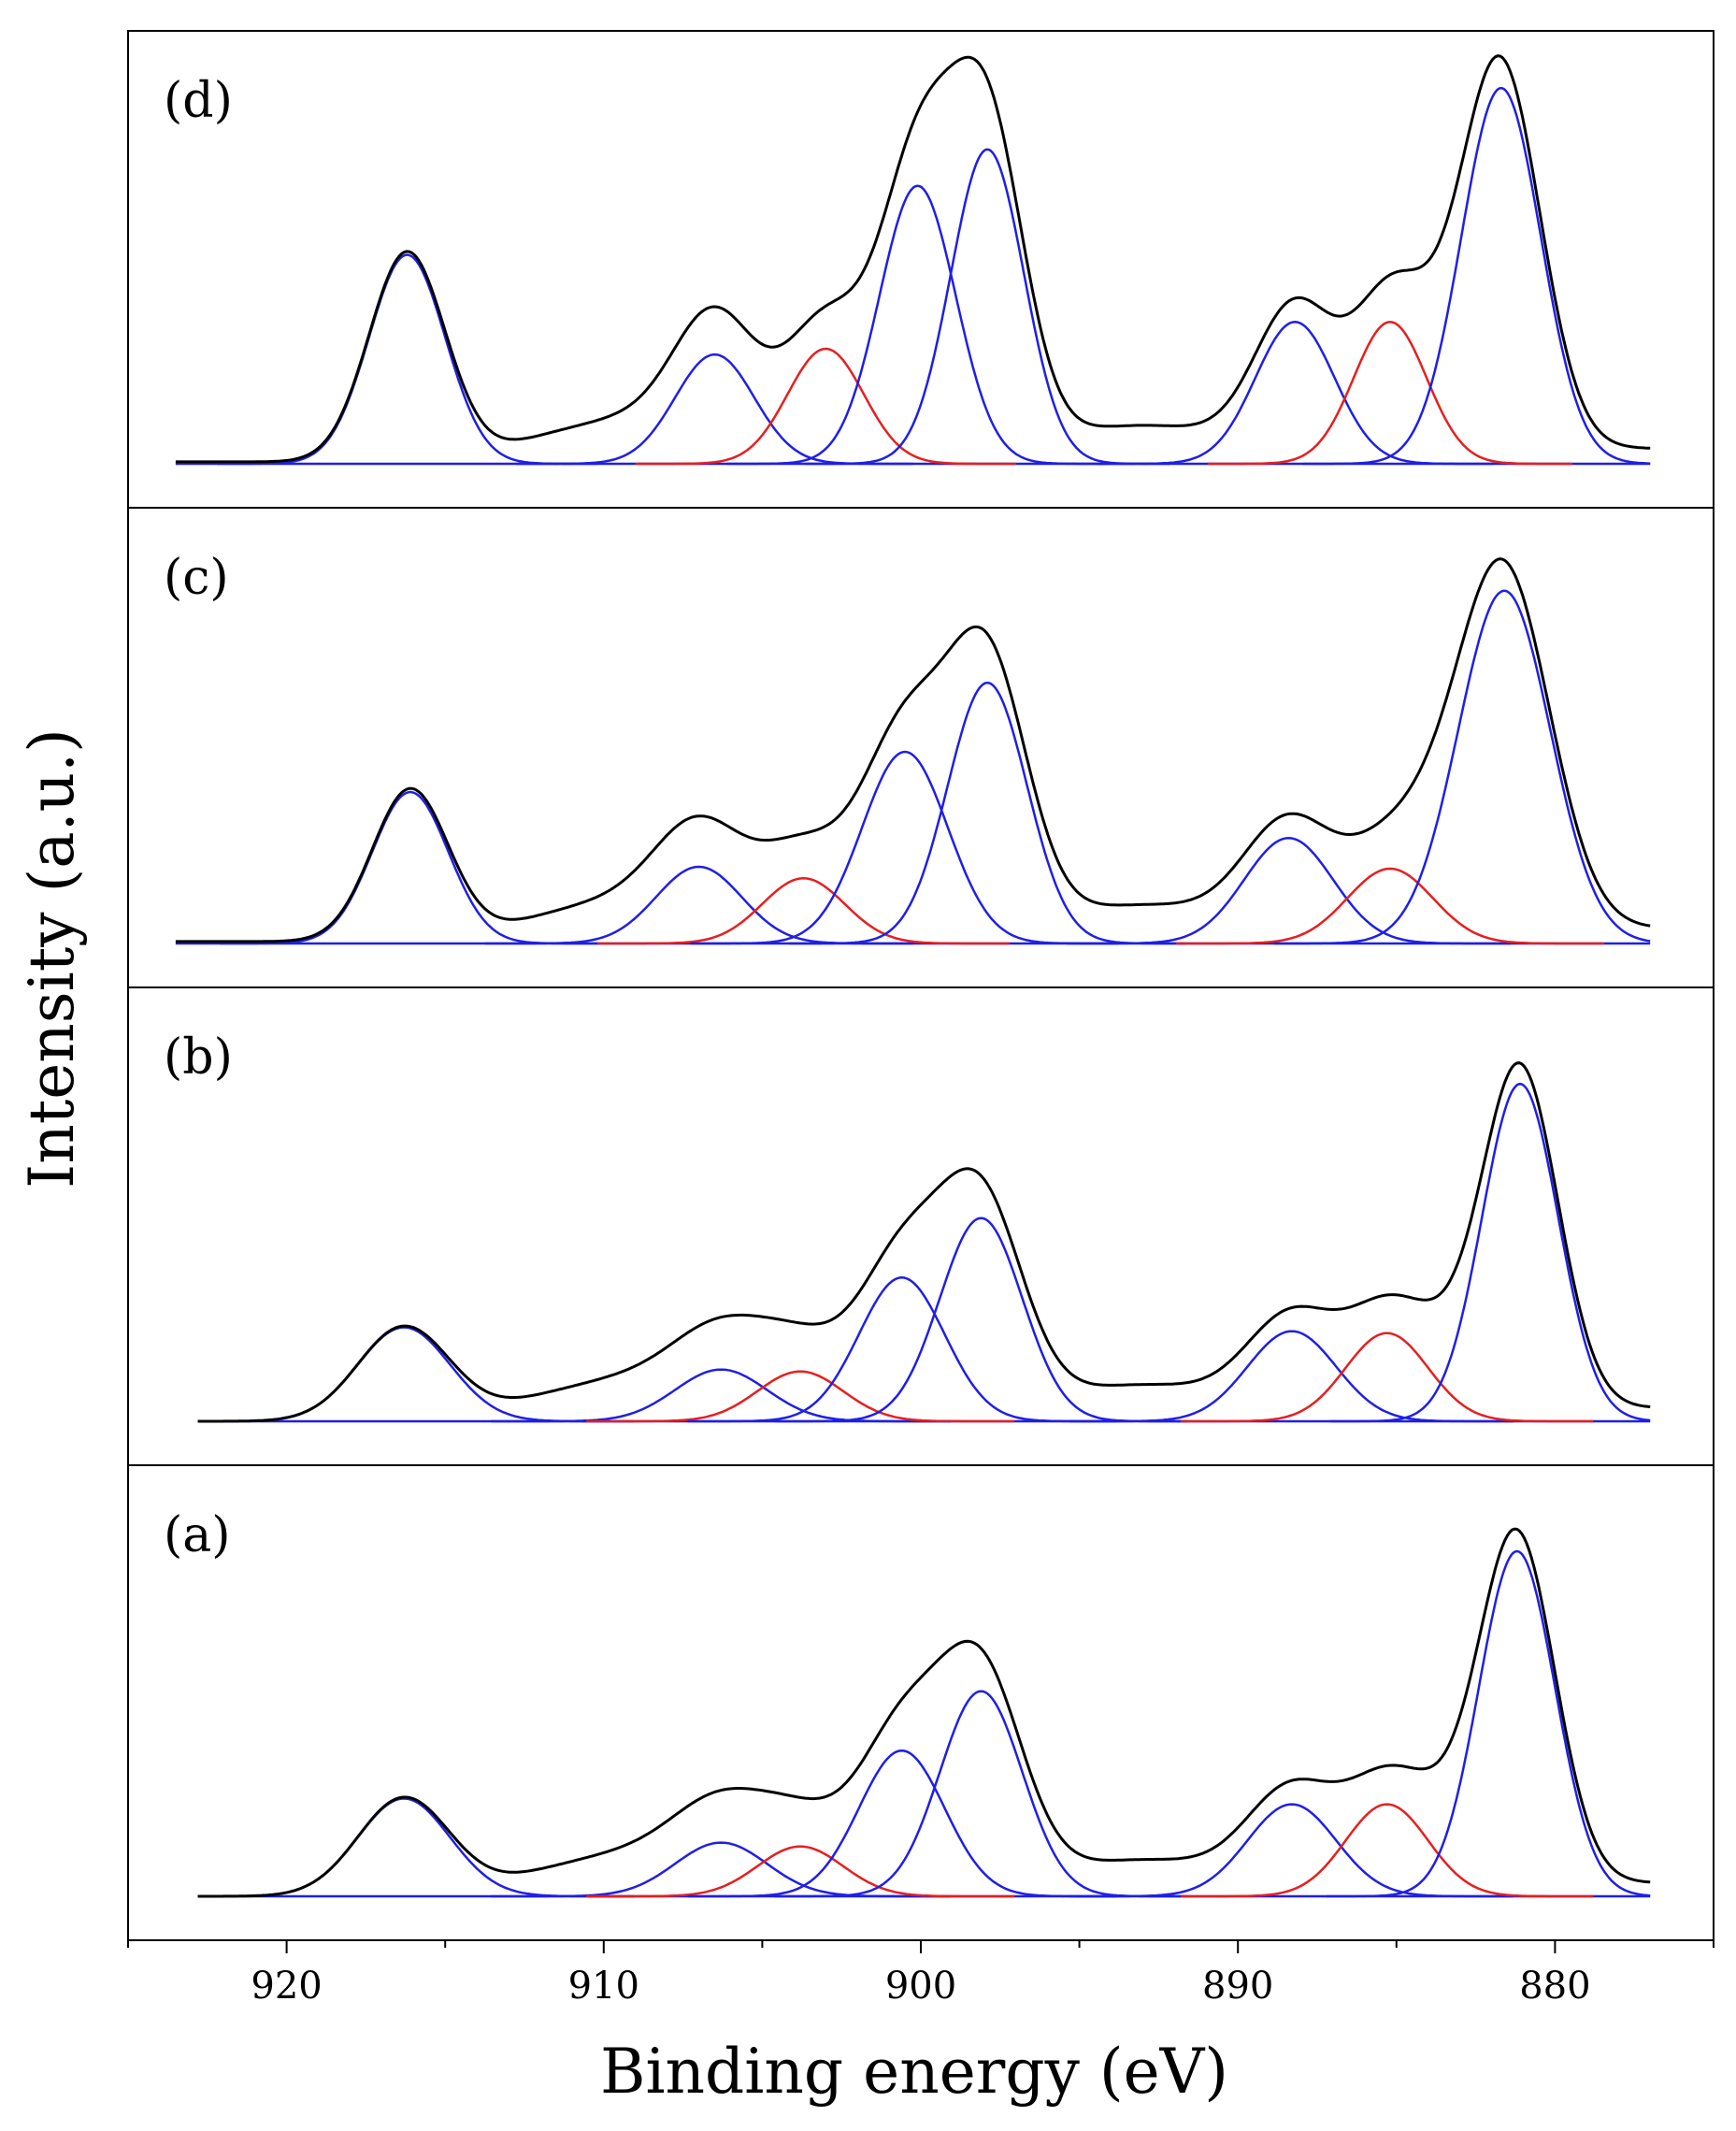 The height and width of the screenshot is (2131, 1736). Describe the element at coordinates (603, 1986) in the screenshot. I see `x-tick-label-910: 910` at that location.